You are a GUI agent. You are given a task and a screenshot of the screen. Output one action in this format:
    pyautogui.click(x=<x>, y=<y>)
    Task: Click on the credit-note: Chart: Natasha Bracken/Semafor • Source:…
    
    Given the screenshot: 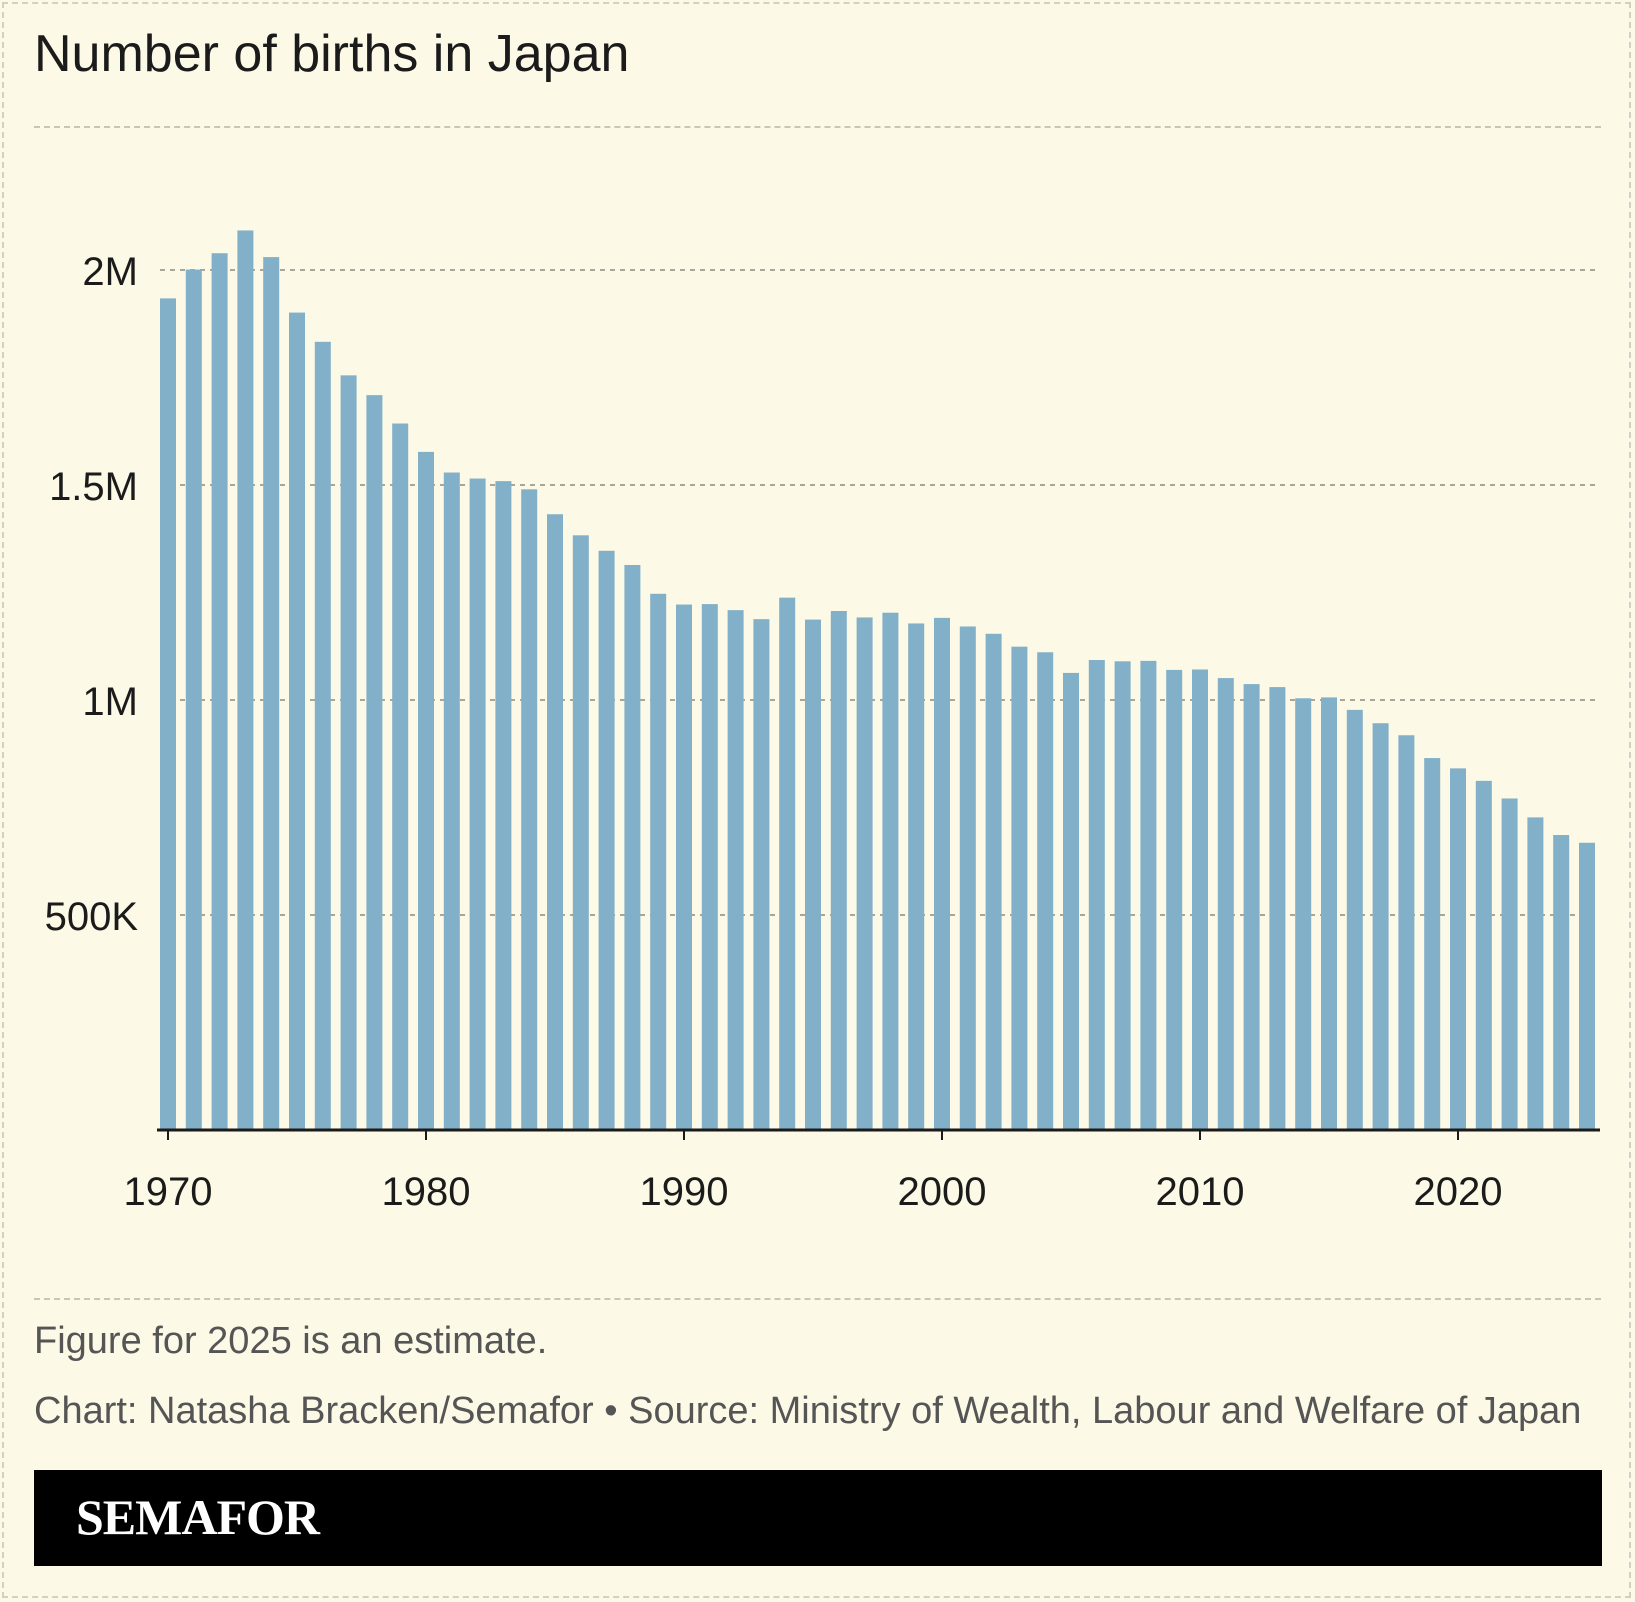 What is the action you would take?
    pyautogui.click(x=808, y=1411)
    